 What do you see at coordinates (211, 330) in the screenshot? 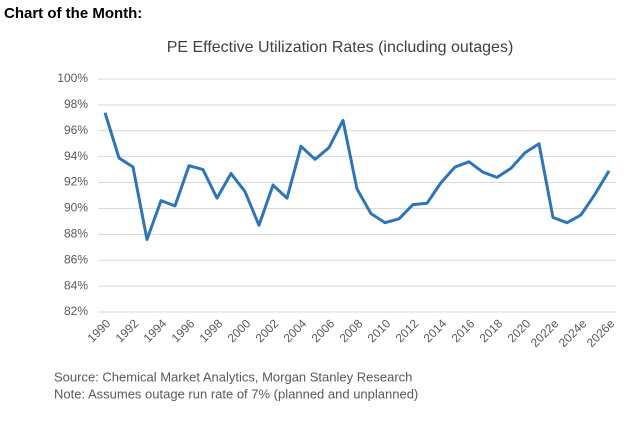
I see `x-tick-label: 1998` at bounding box center [211, 330].